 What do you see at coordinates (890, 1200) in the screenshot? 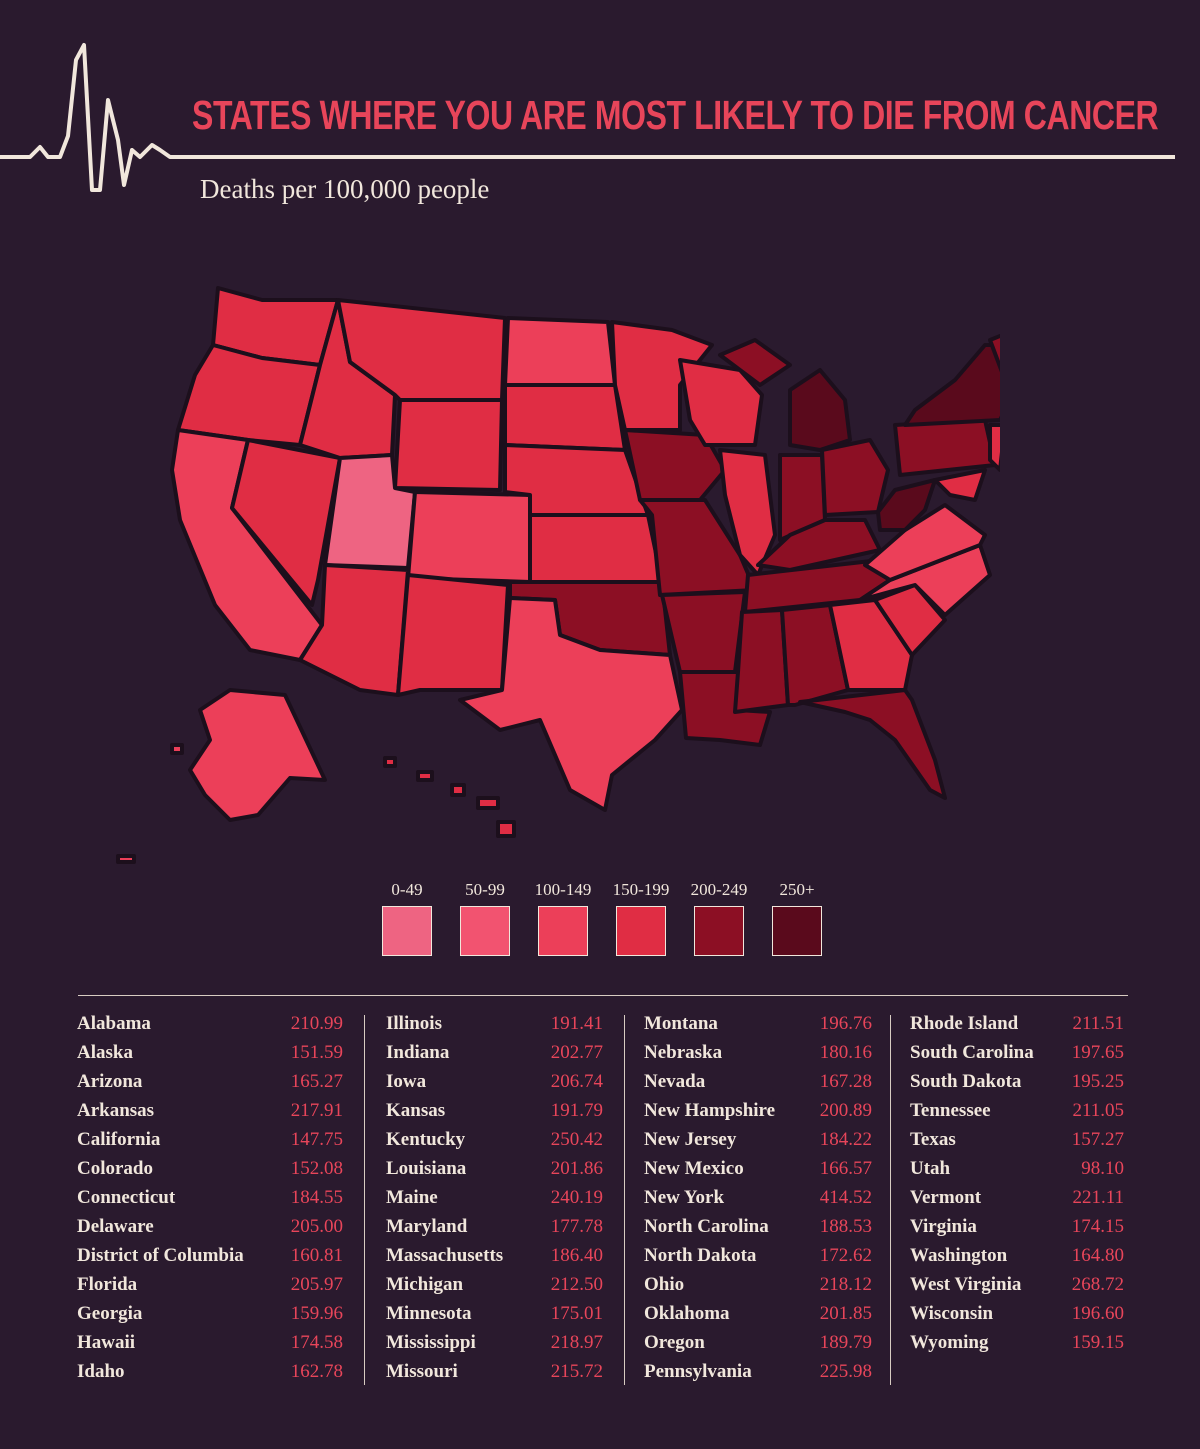
I see `column-divider` at bounding box center [890, 1200].